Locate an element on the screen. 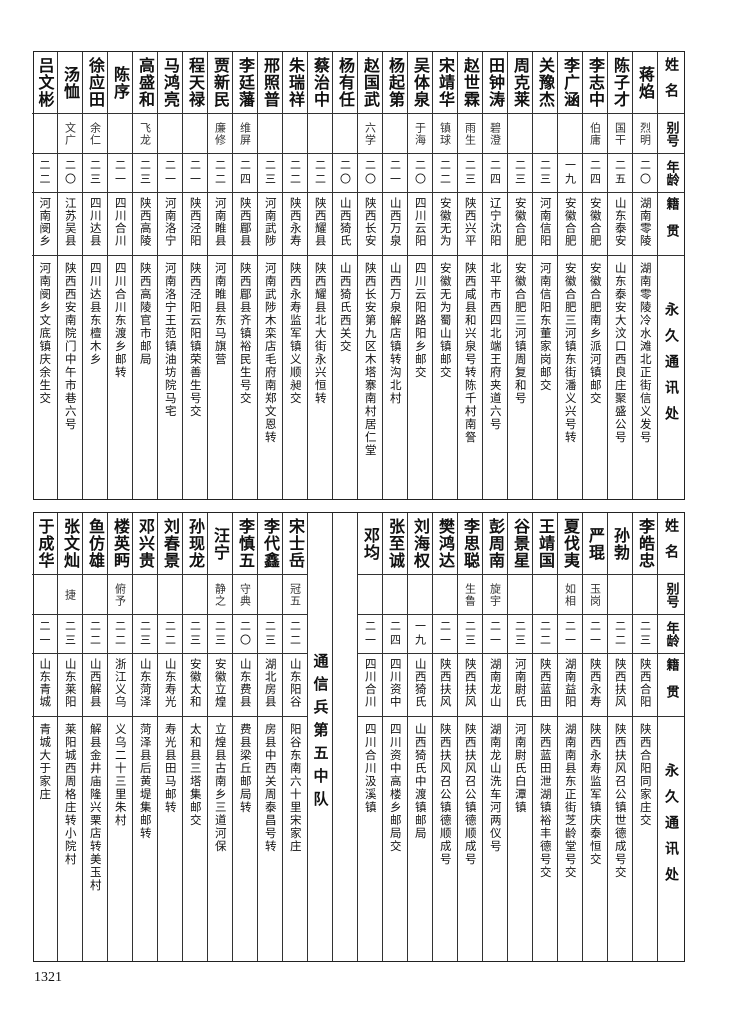 This screenshot has width=740, height=1024. cell-native: 陕西耀县 is located at coordinates (320, 224).